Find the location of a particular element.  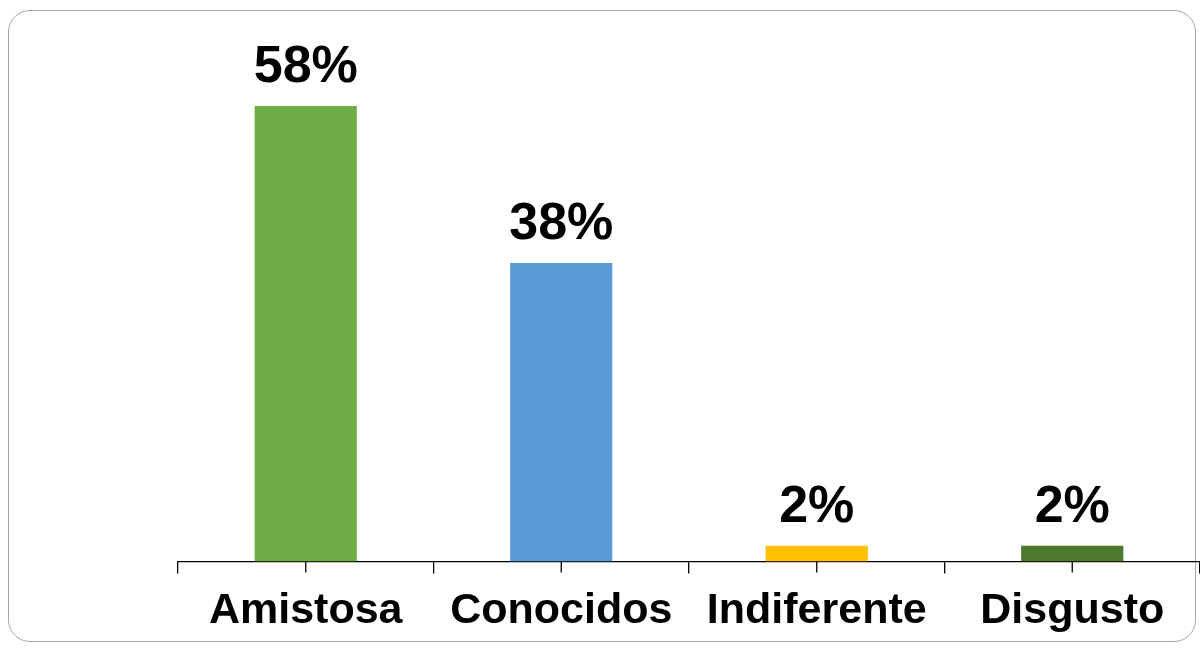

x-tick-label: Disgusto is located at coordinates (1072, 608).